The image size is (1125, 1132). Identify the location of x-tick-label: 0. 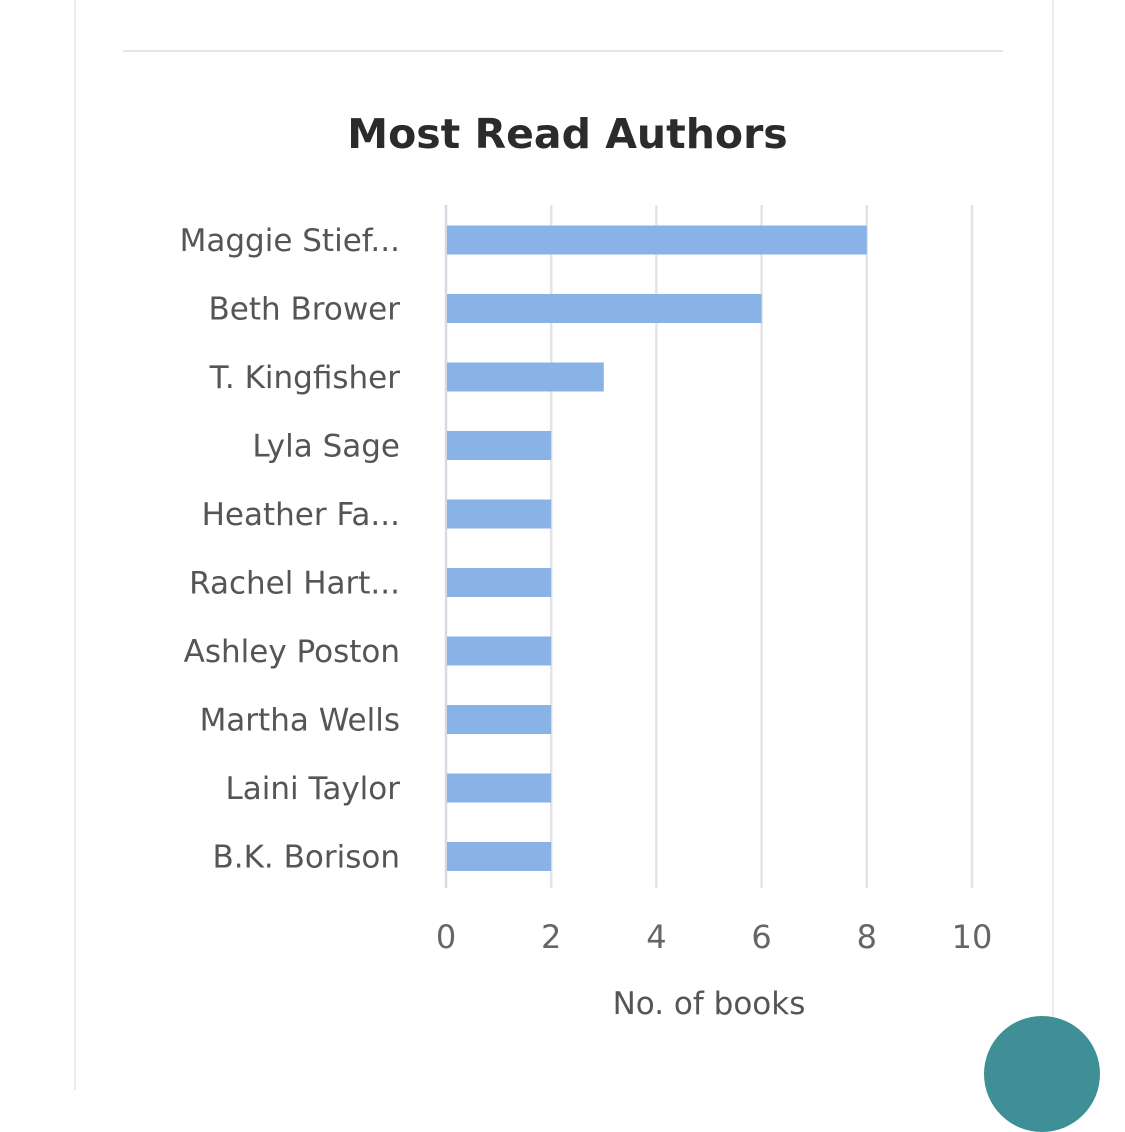
(446, 937).